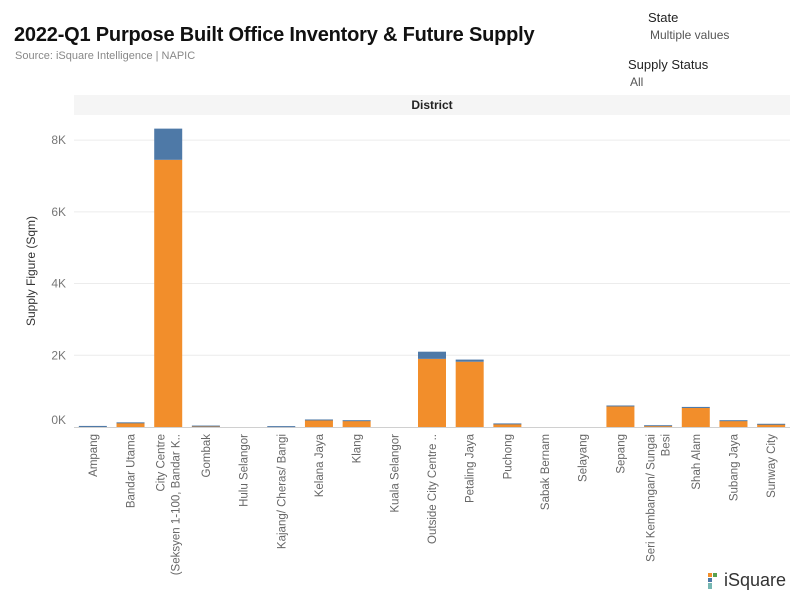 The image size is (799, 599). What do you see at coordinates (668, 73) in the screenshot?
I see `supply-status-filter: Supply Status All` at bounding box center [668, 73].